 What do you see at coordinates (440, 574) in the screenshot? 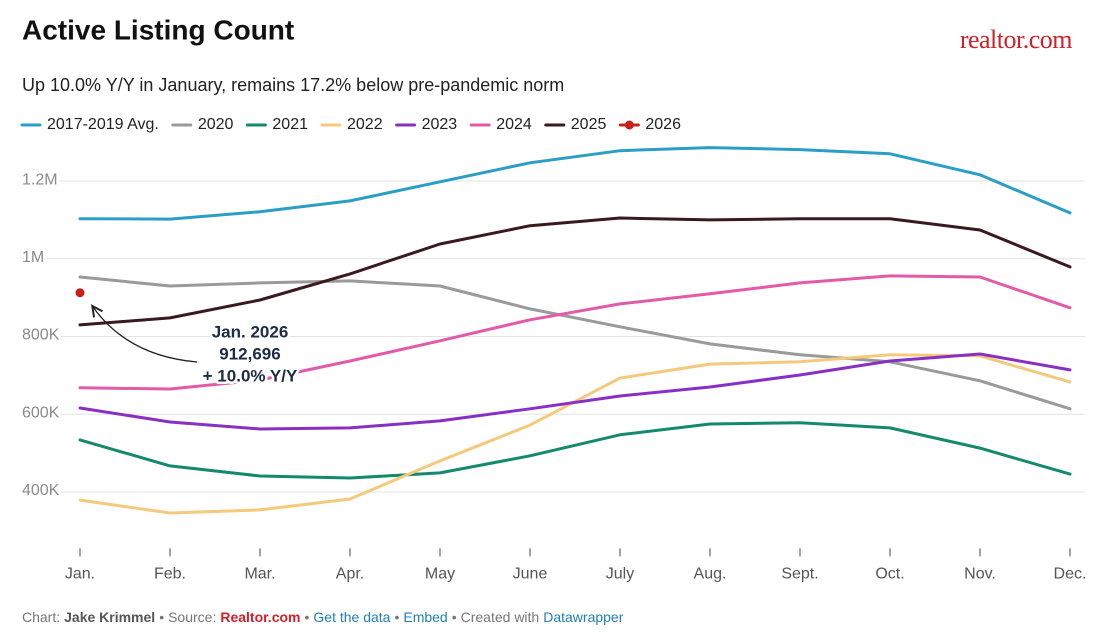
I see `x-tick-label: May` at bounding box center [440, 574].